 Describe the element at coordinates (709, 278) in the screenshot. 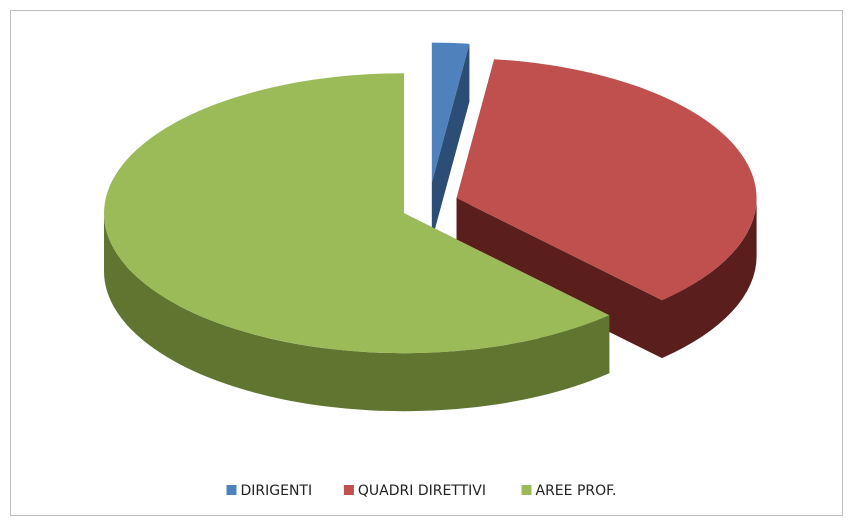

I see `slice-side` at that location.